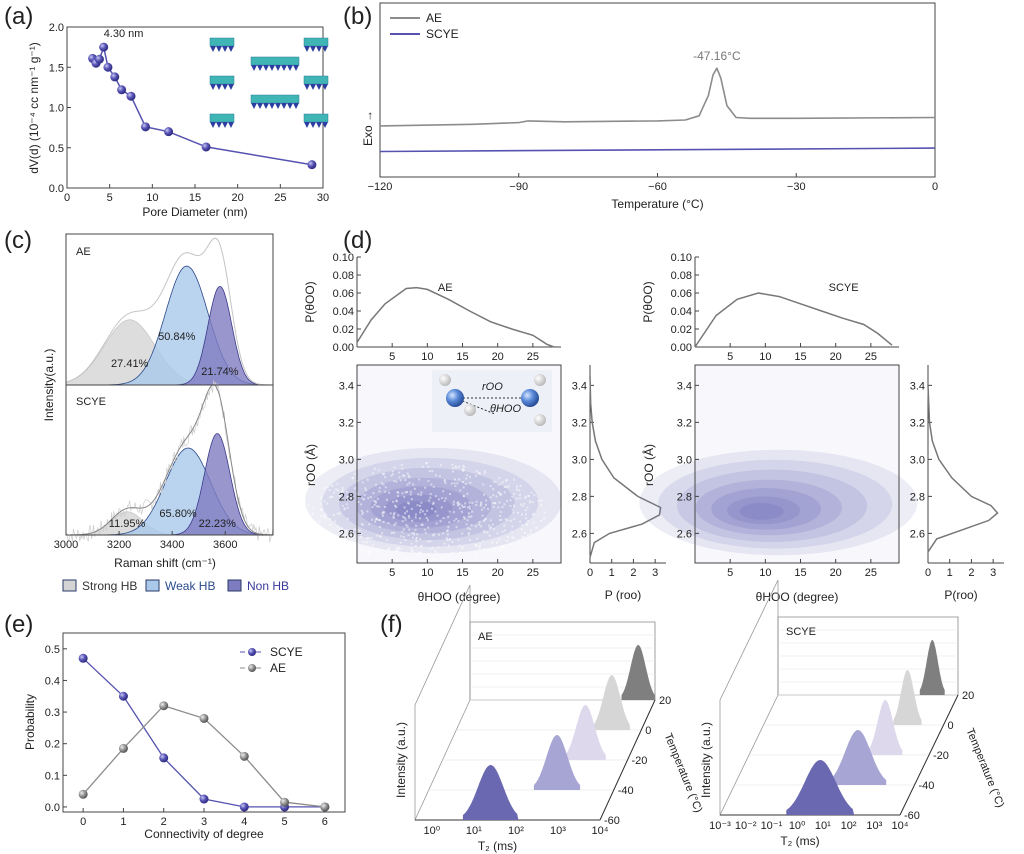 This screenshot has height=854, width=1024. Describe the element at coordinates (52, 745) in the screenshot. I see `y-tick-label: 0.2` at that location.